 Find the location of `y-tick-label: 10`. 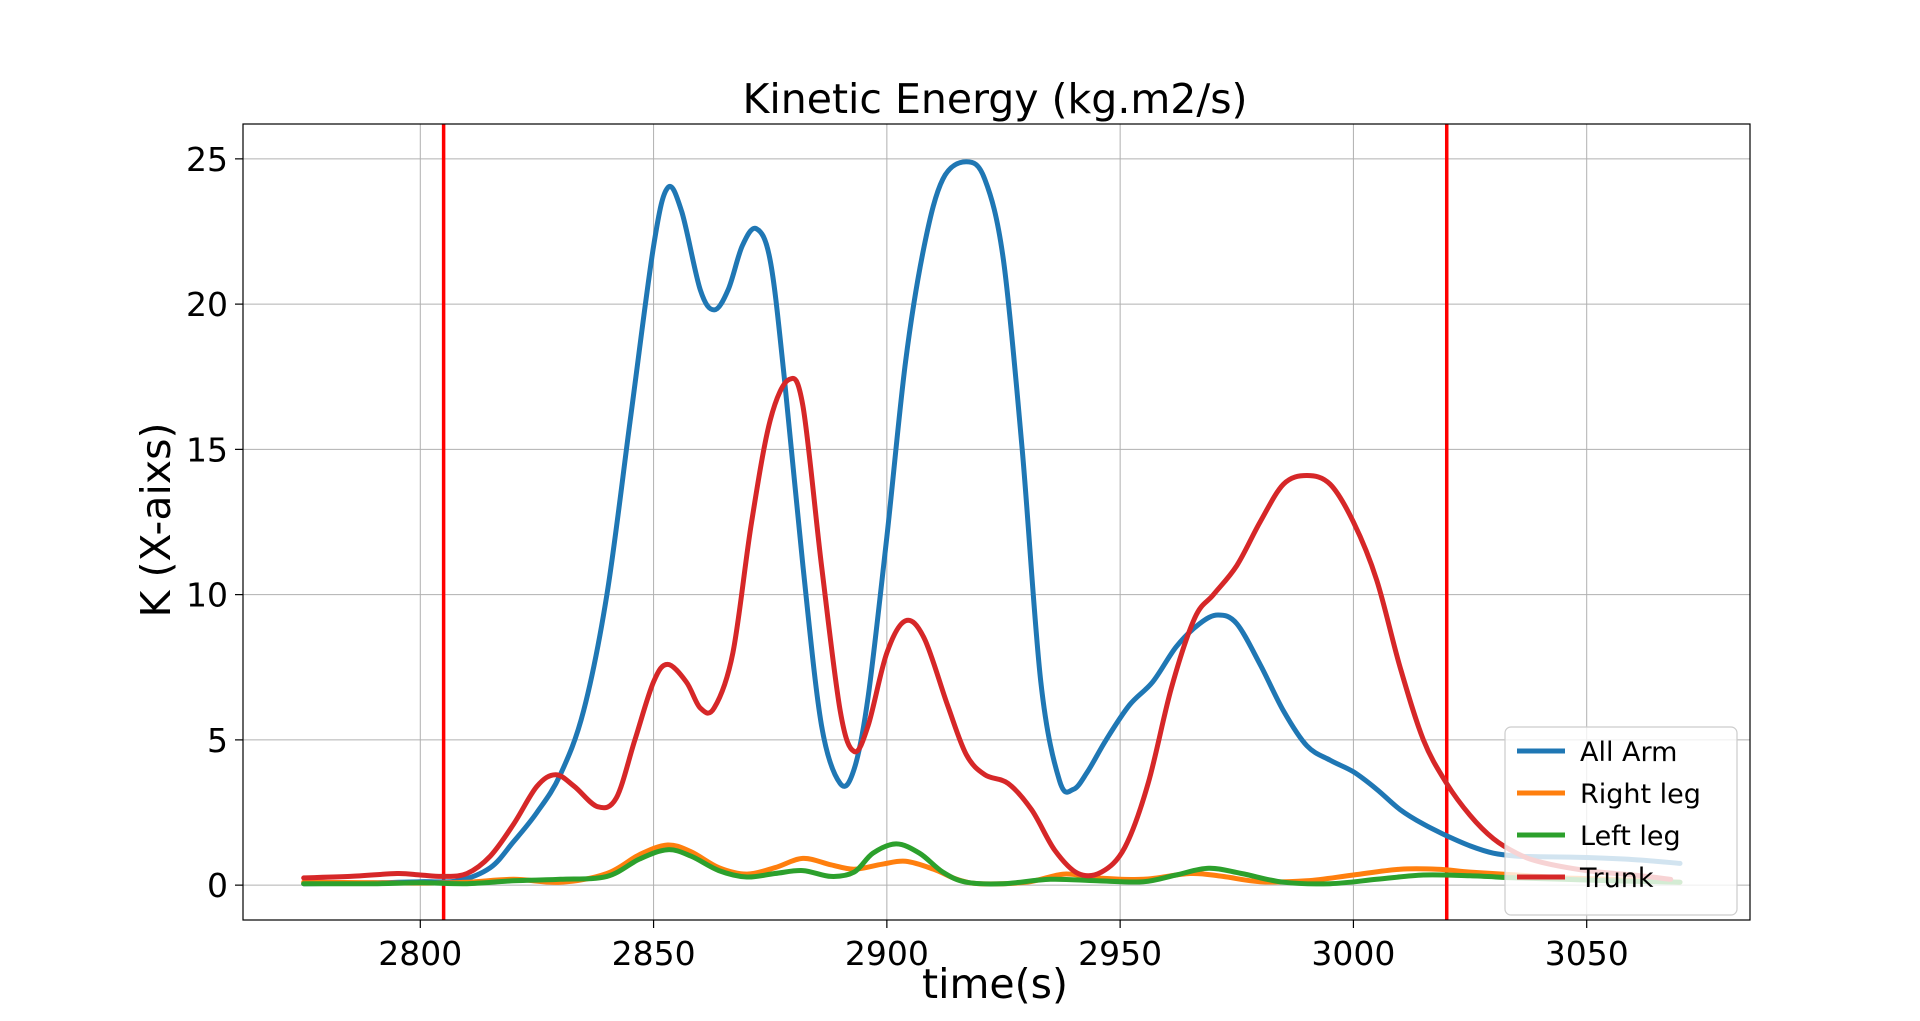

y-tick-label: 10 is located at coordinates (207, 595).